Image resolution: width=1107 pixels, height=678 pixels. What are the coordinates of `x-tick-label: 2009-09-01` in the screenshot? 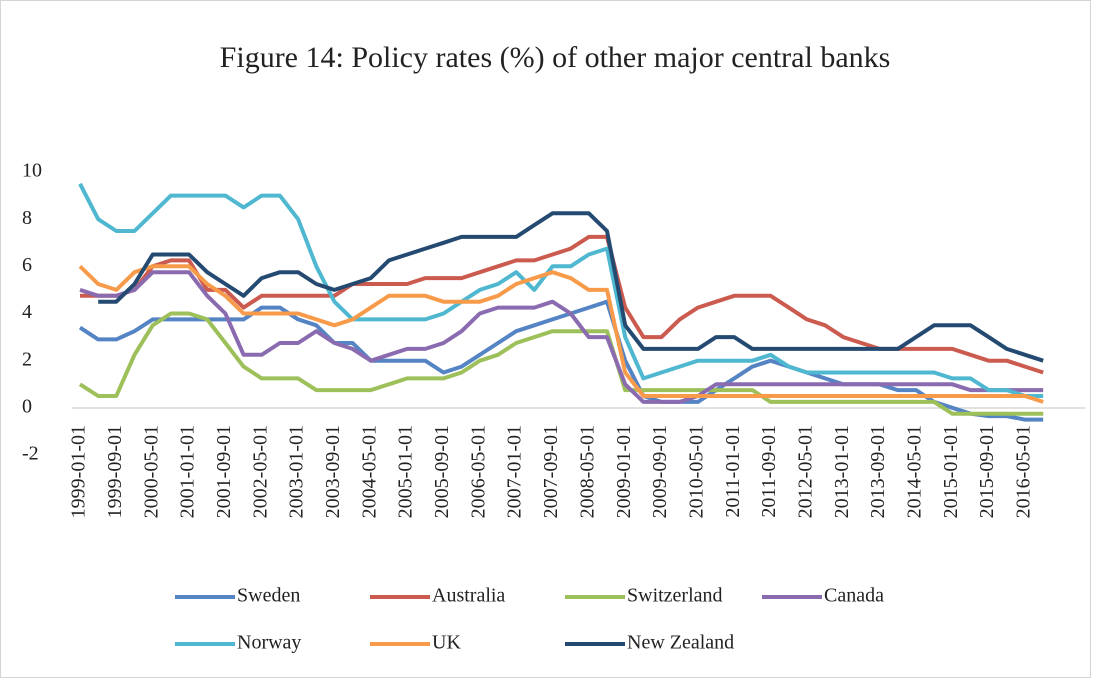 It's located at (660, 471).